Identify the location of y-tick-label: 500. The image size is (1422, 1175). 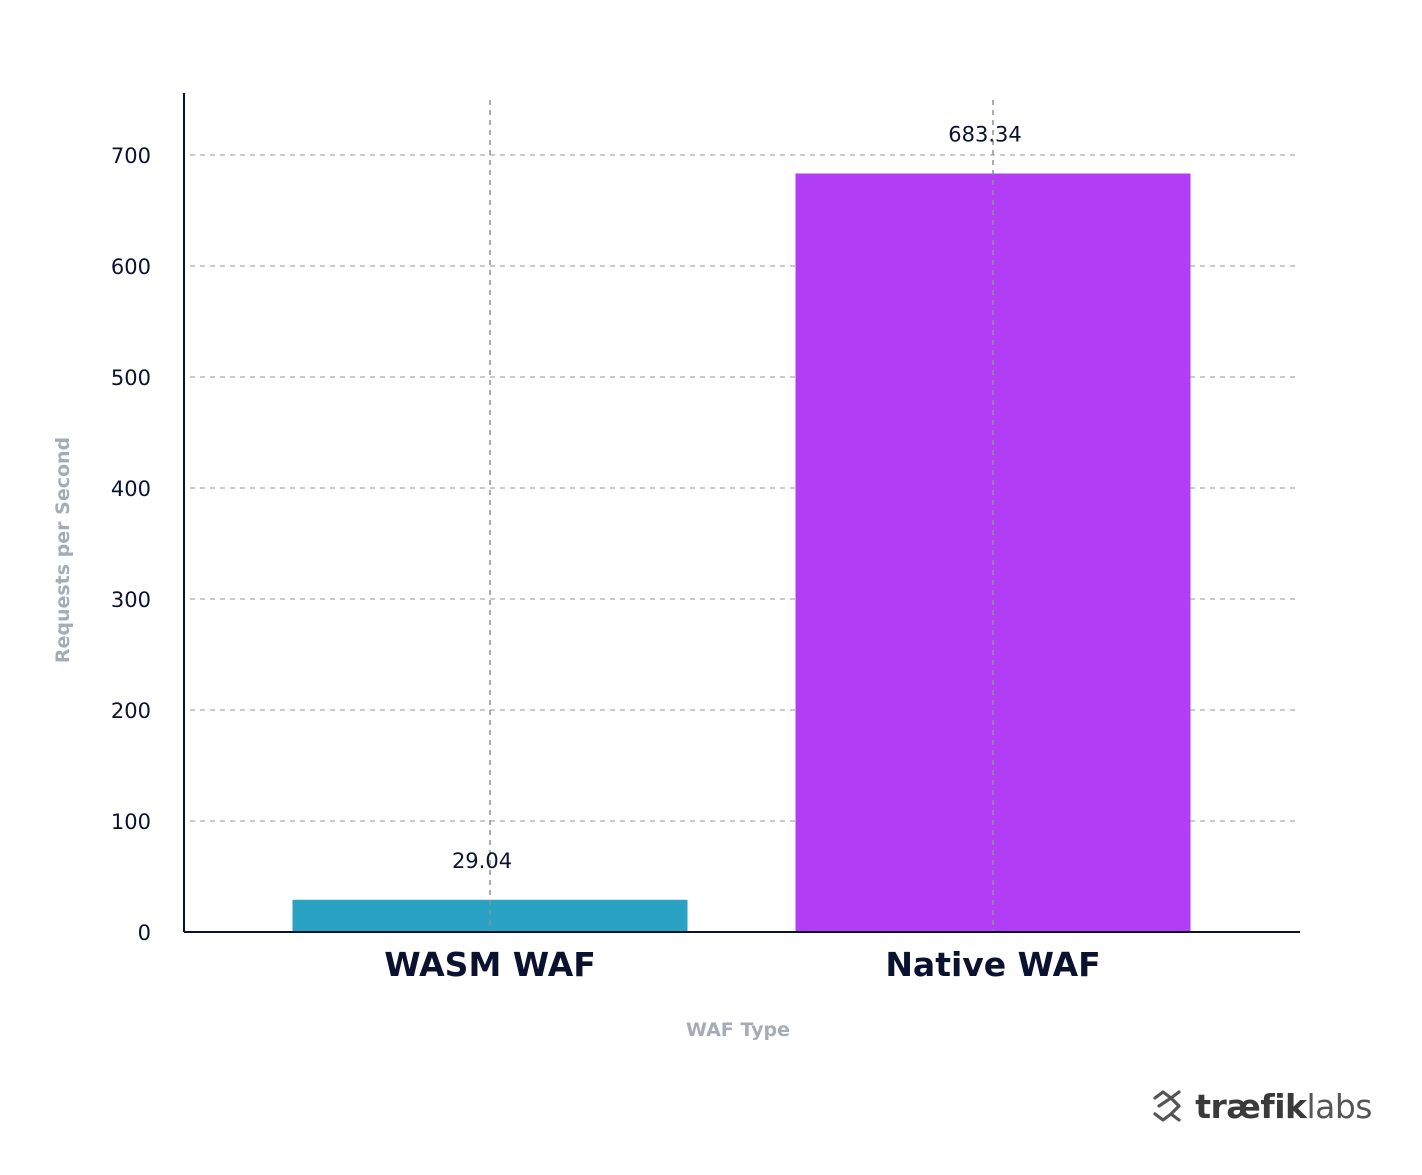
(131, 378).